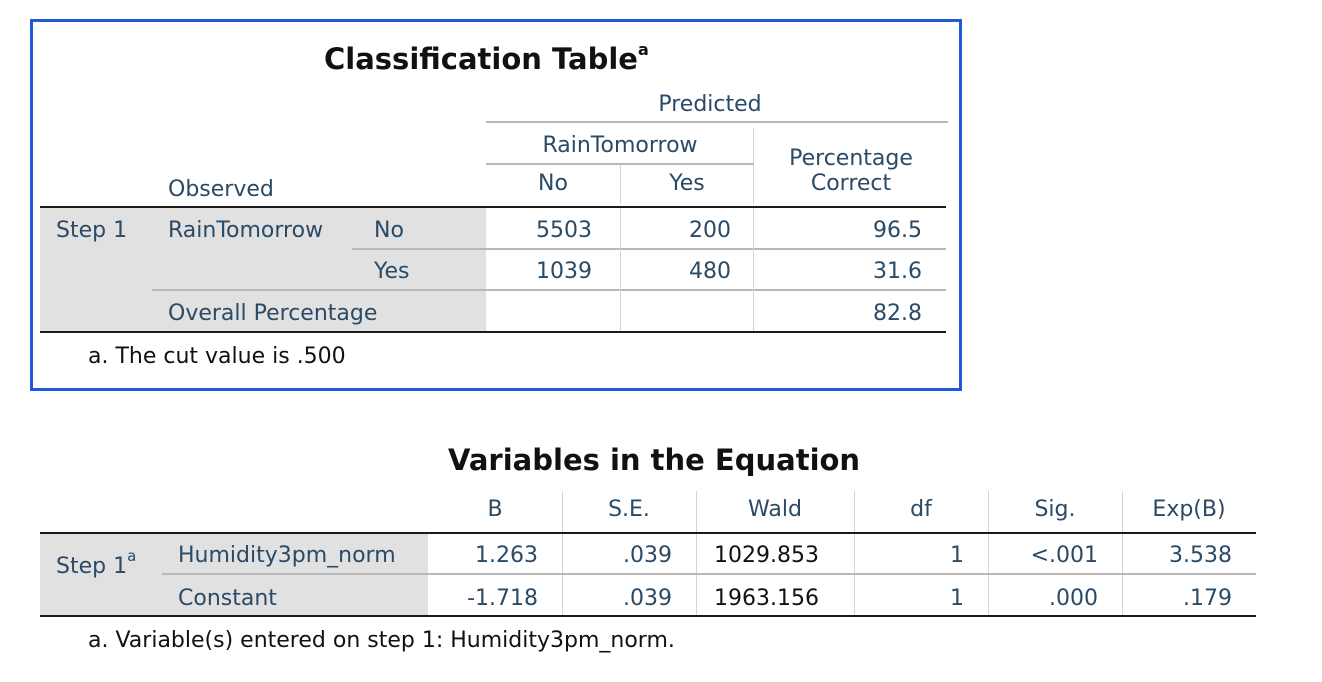  Describe the element at coordinates (897, 230) in the screenshot. I see `cell-no-pct: 96.5` at that location.